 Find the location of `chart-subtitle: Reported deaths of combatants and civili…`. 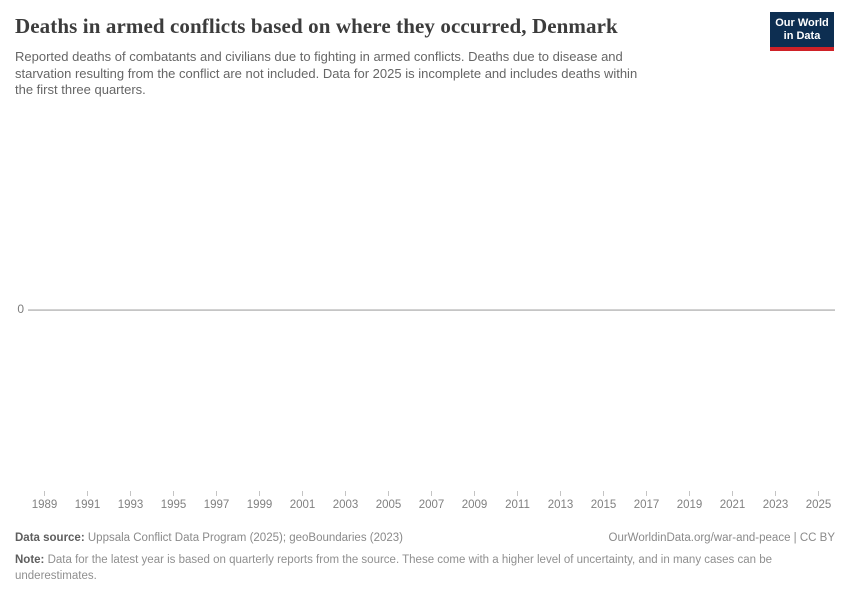

chart-subtitle: Reported deaths of combatants and civili… is located at coordinates (387, 74).